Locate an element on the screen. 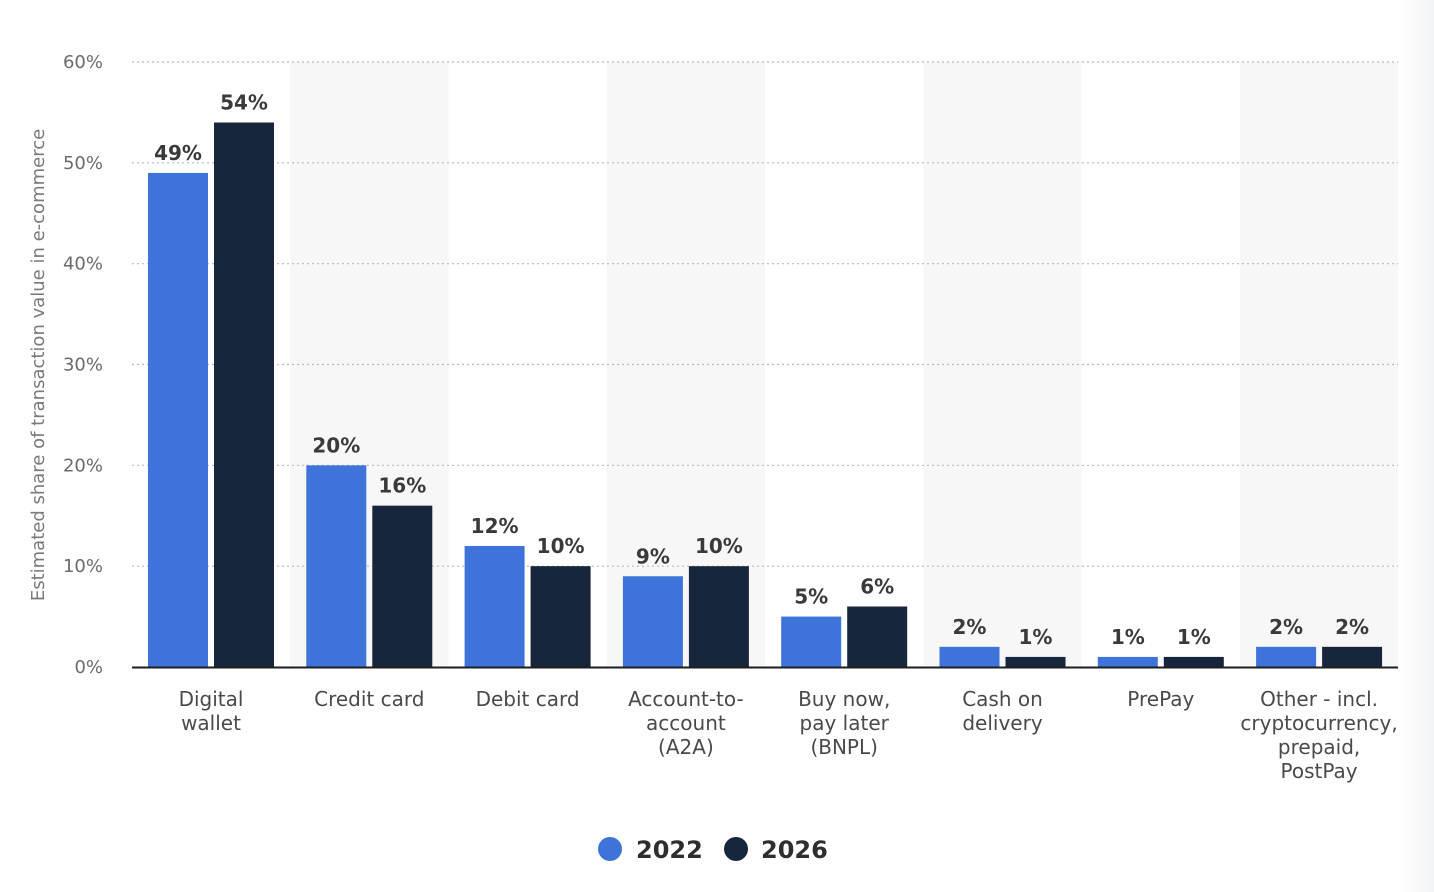 Image resolution: width=1434 pixels, height=892 pixels. x-tick-label-line: account is located at coordinates (686, 723).